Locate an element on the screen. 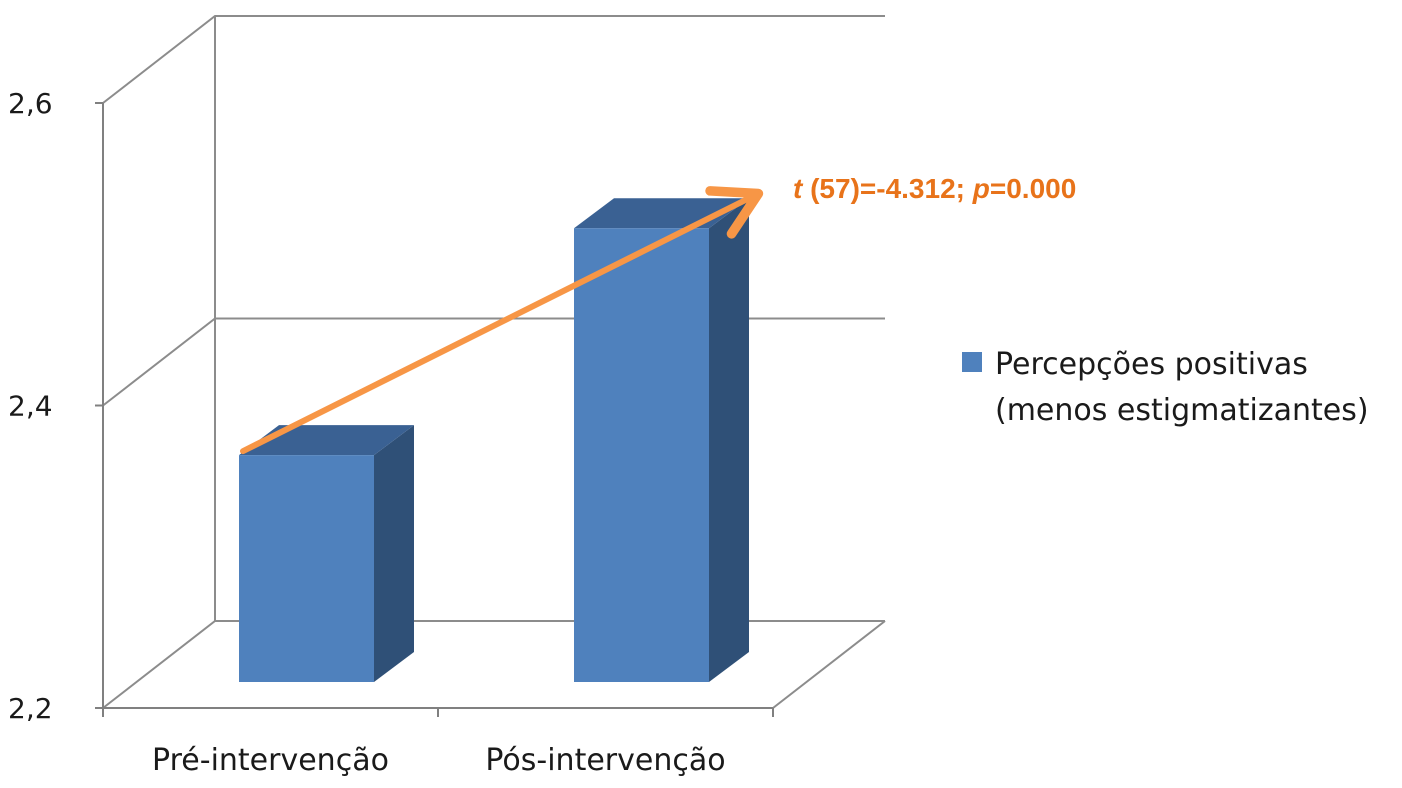 This screenshot has width=1402, height=788. arrow-line is located at coordinates (502, 320).